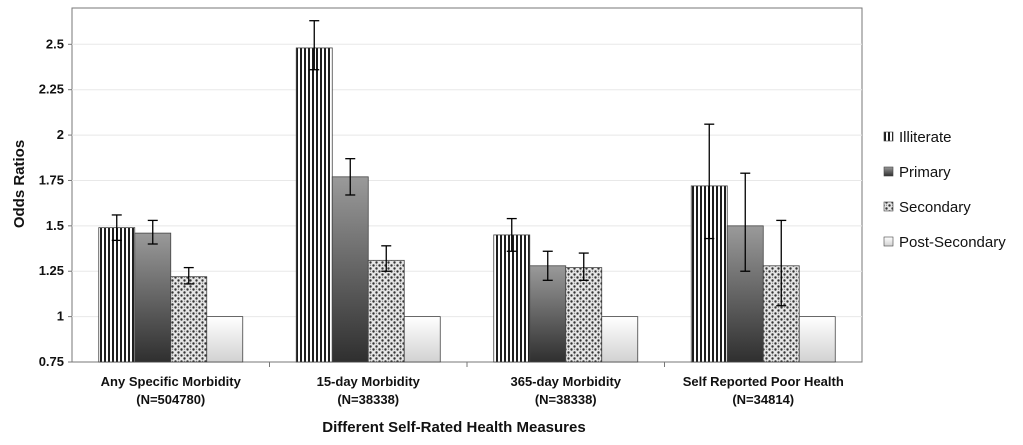 Image resolution: width=1023 pixels, height=445 pixels. I want to click on legend-label: Secondary, so click(935, 207).